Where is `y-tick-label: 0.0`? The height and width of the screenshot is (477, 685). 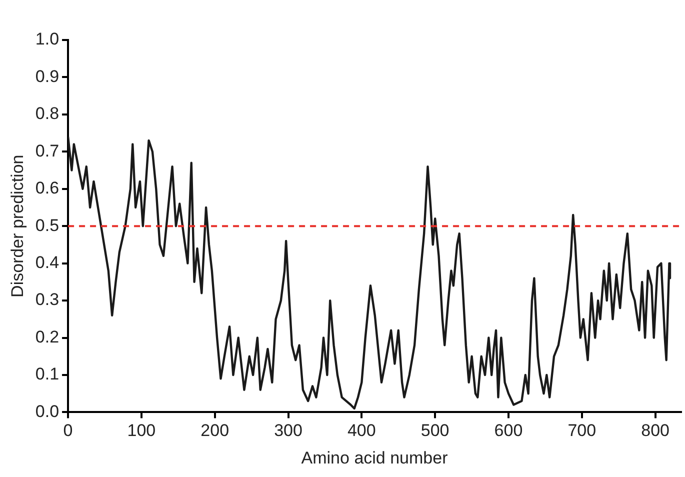 y-tick-label: 0.0 is located at coordinates (47, 411).